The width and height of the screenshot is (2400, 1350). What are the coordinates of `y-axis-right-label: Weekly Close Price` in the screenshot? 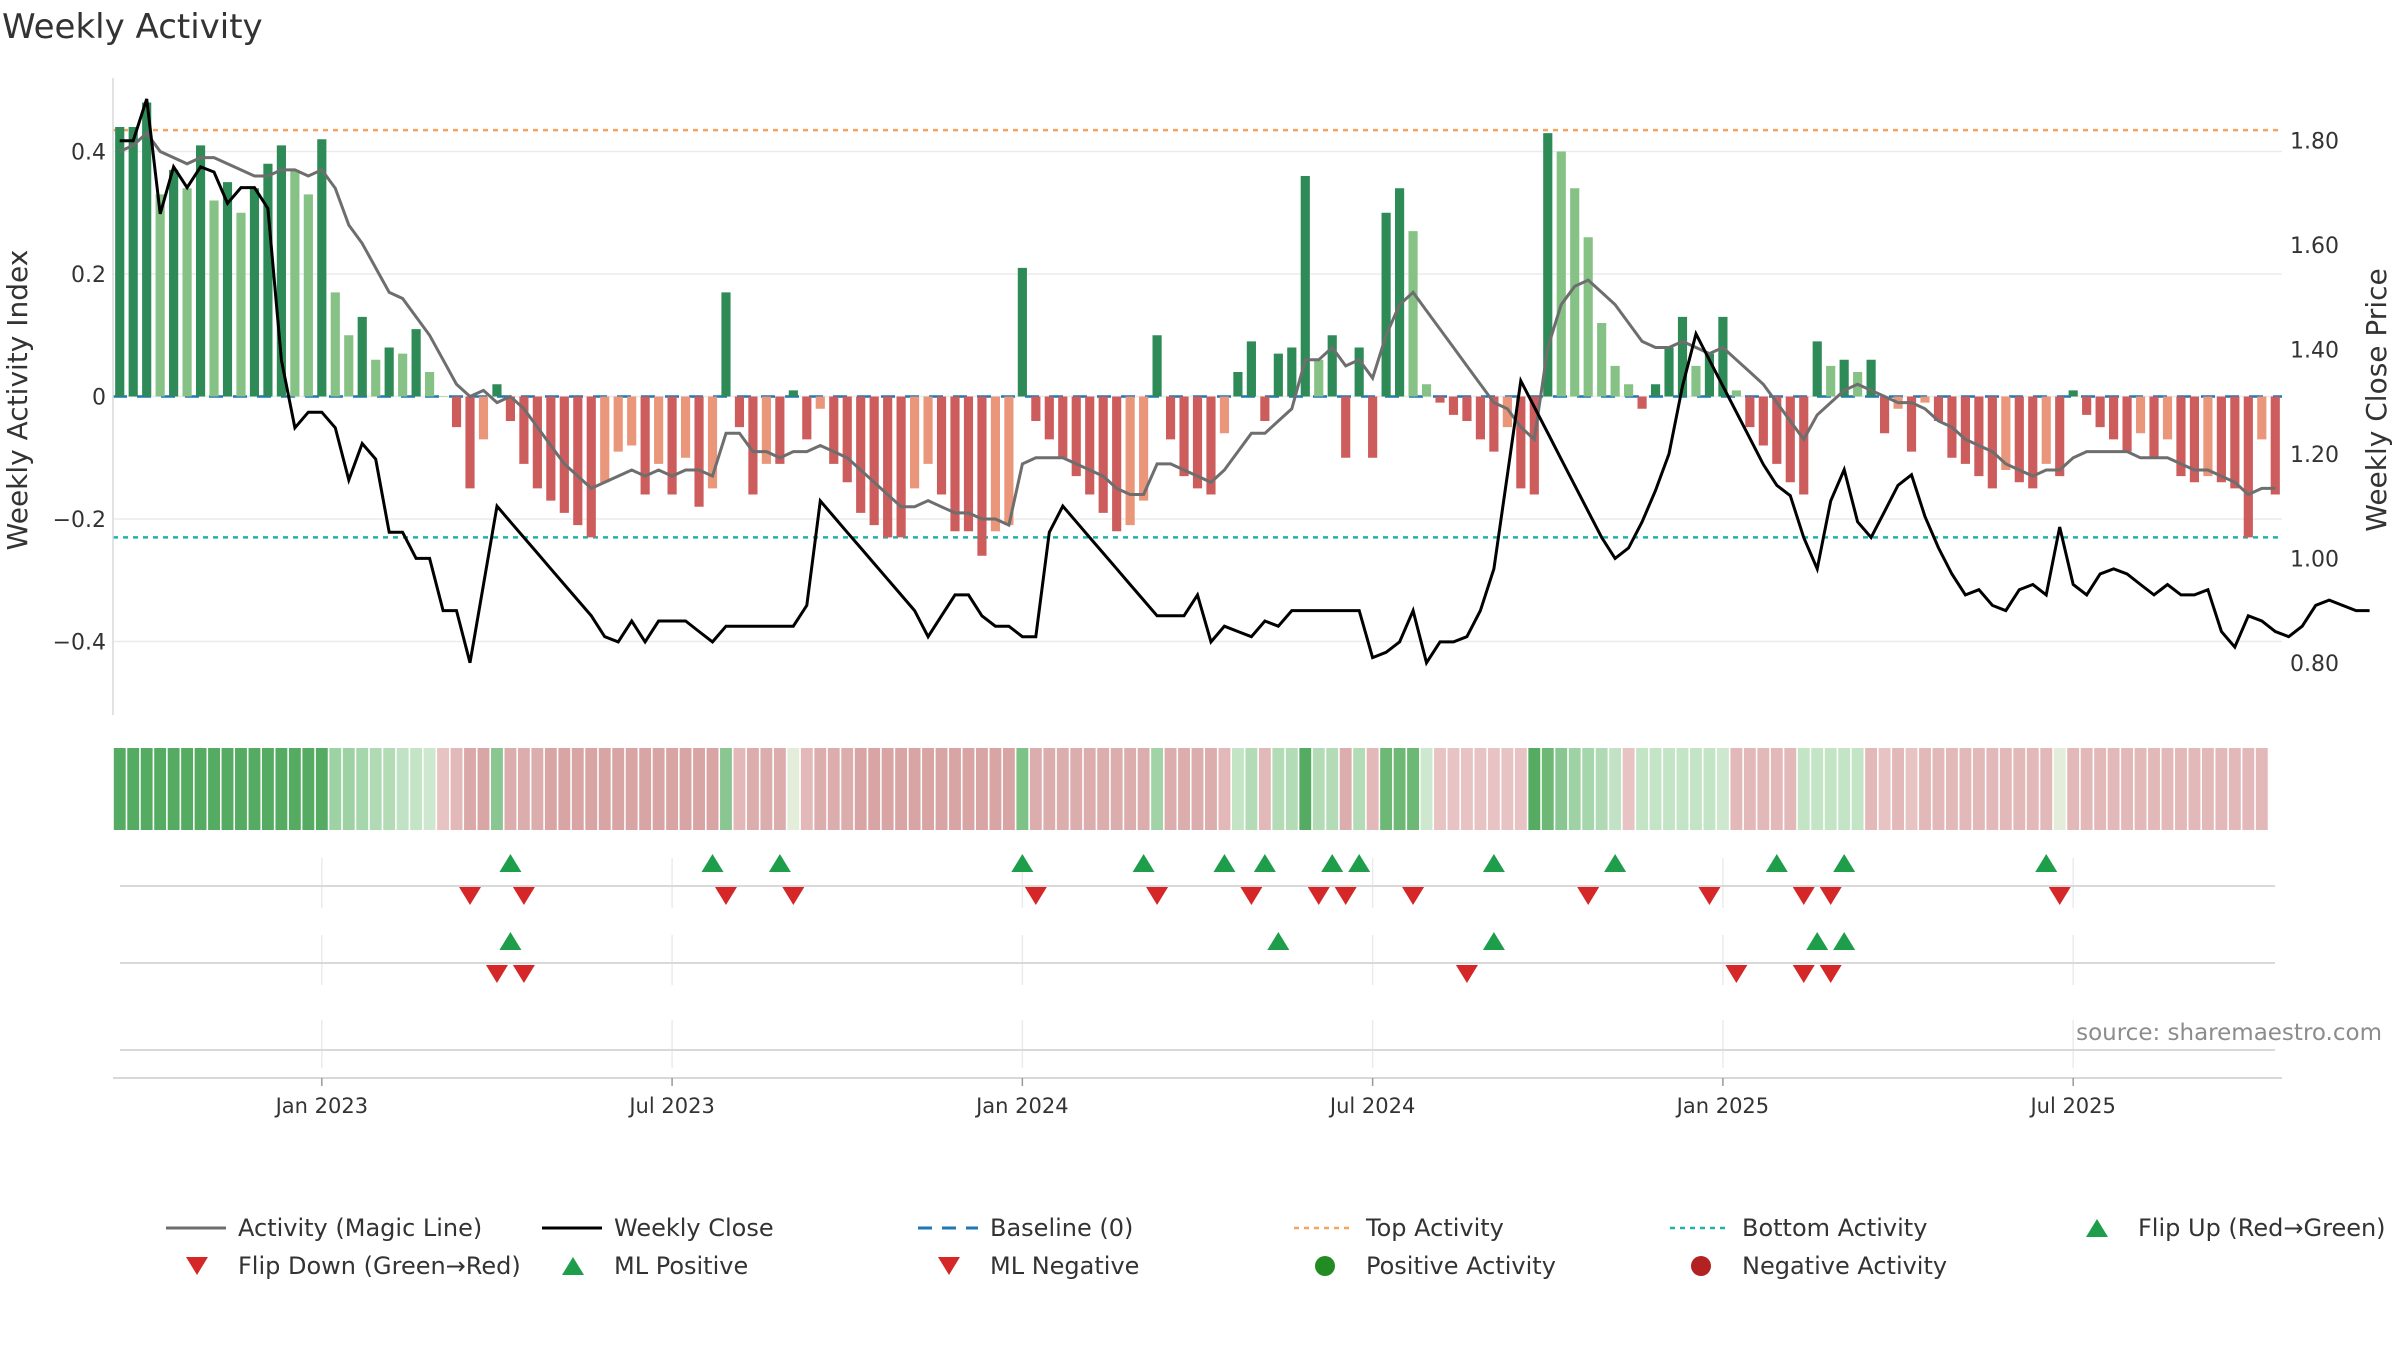 It's located at (2376, 399).